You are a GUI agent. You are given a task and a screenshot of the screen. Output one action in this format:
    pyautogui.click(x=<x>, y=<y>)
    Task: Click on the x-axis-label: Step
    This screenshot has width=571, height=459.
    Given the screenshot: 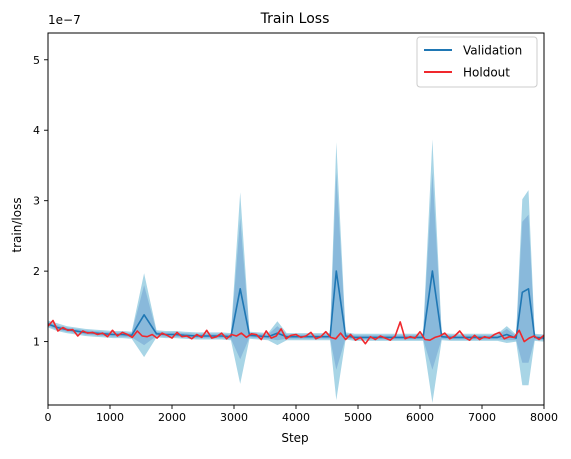 What is the action you would take?
    pyautogui.click(x=294, y=438)
    